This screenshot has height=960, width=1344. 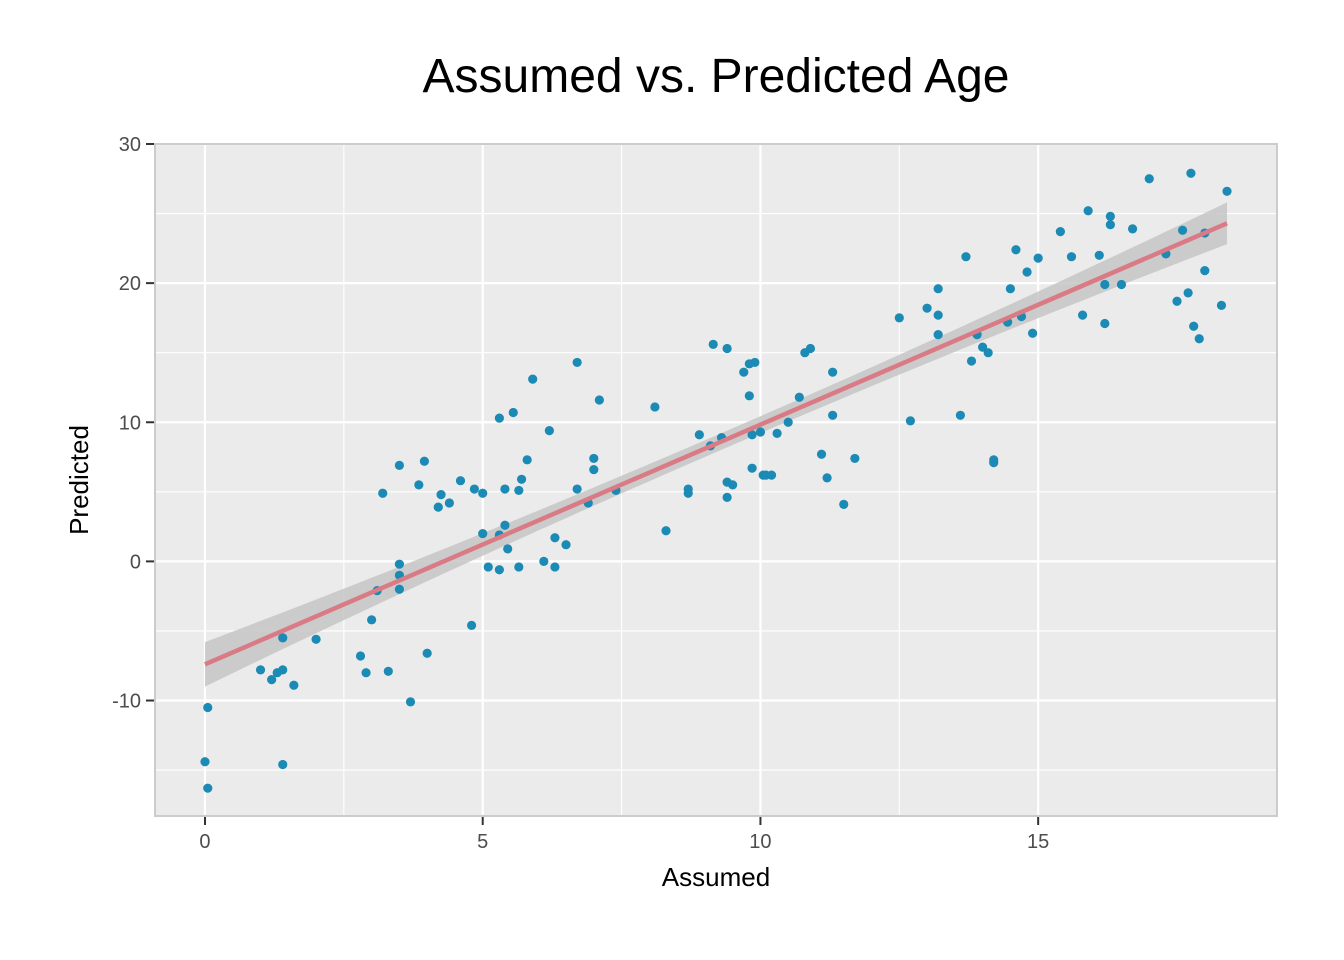 What do you see at coordinates (79, 480) in the screenshot?
I see `y-axis-title: Predicted` at bounding box center [79, 480].